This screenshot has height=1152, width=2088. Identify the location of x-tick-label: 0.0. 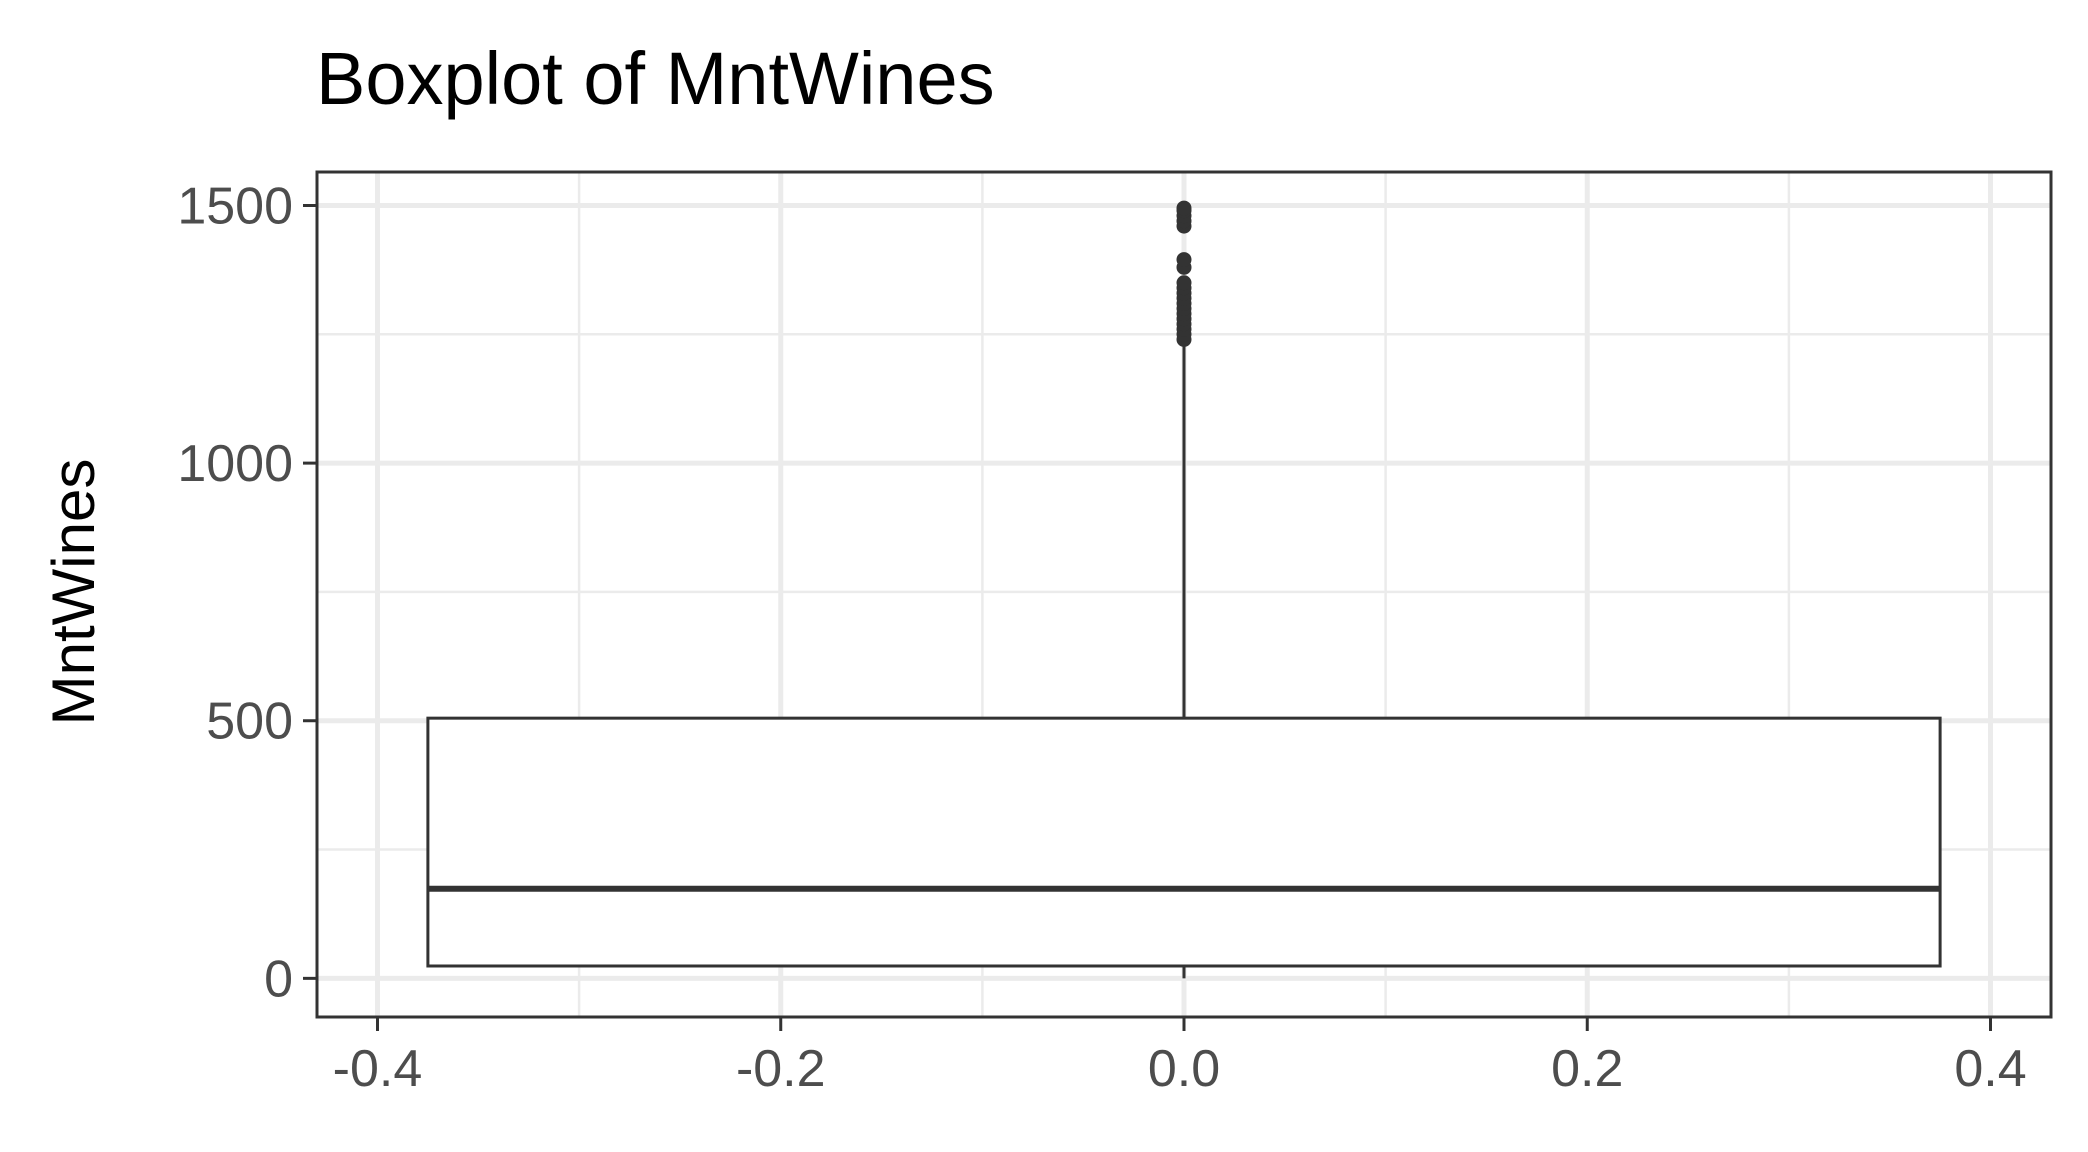
(1184, 1069).